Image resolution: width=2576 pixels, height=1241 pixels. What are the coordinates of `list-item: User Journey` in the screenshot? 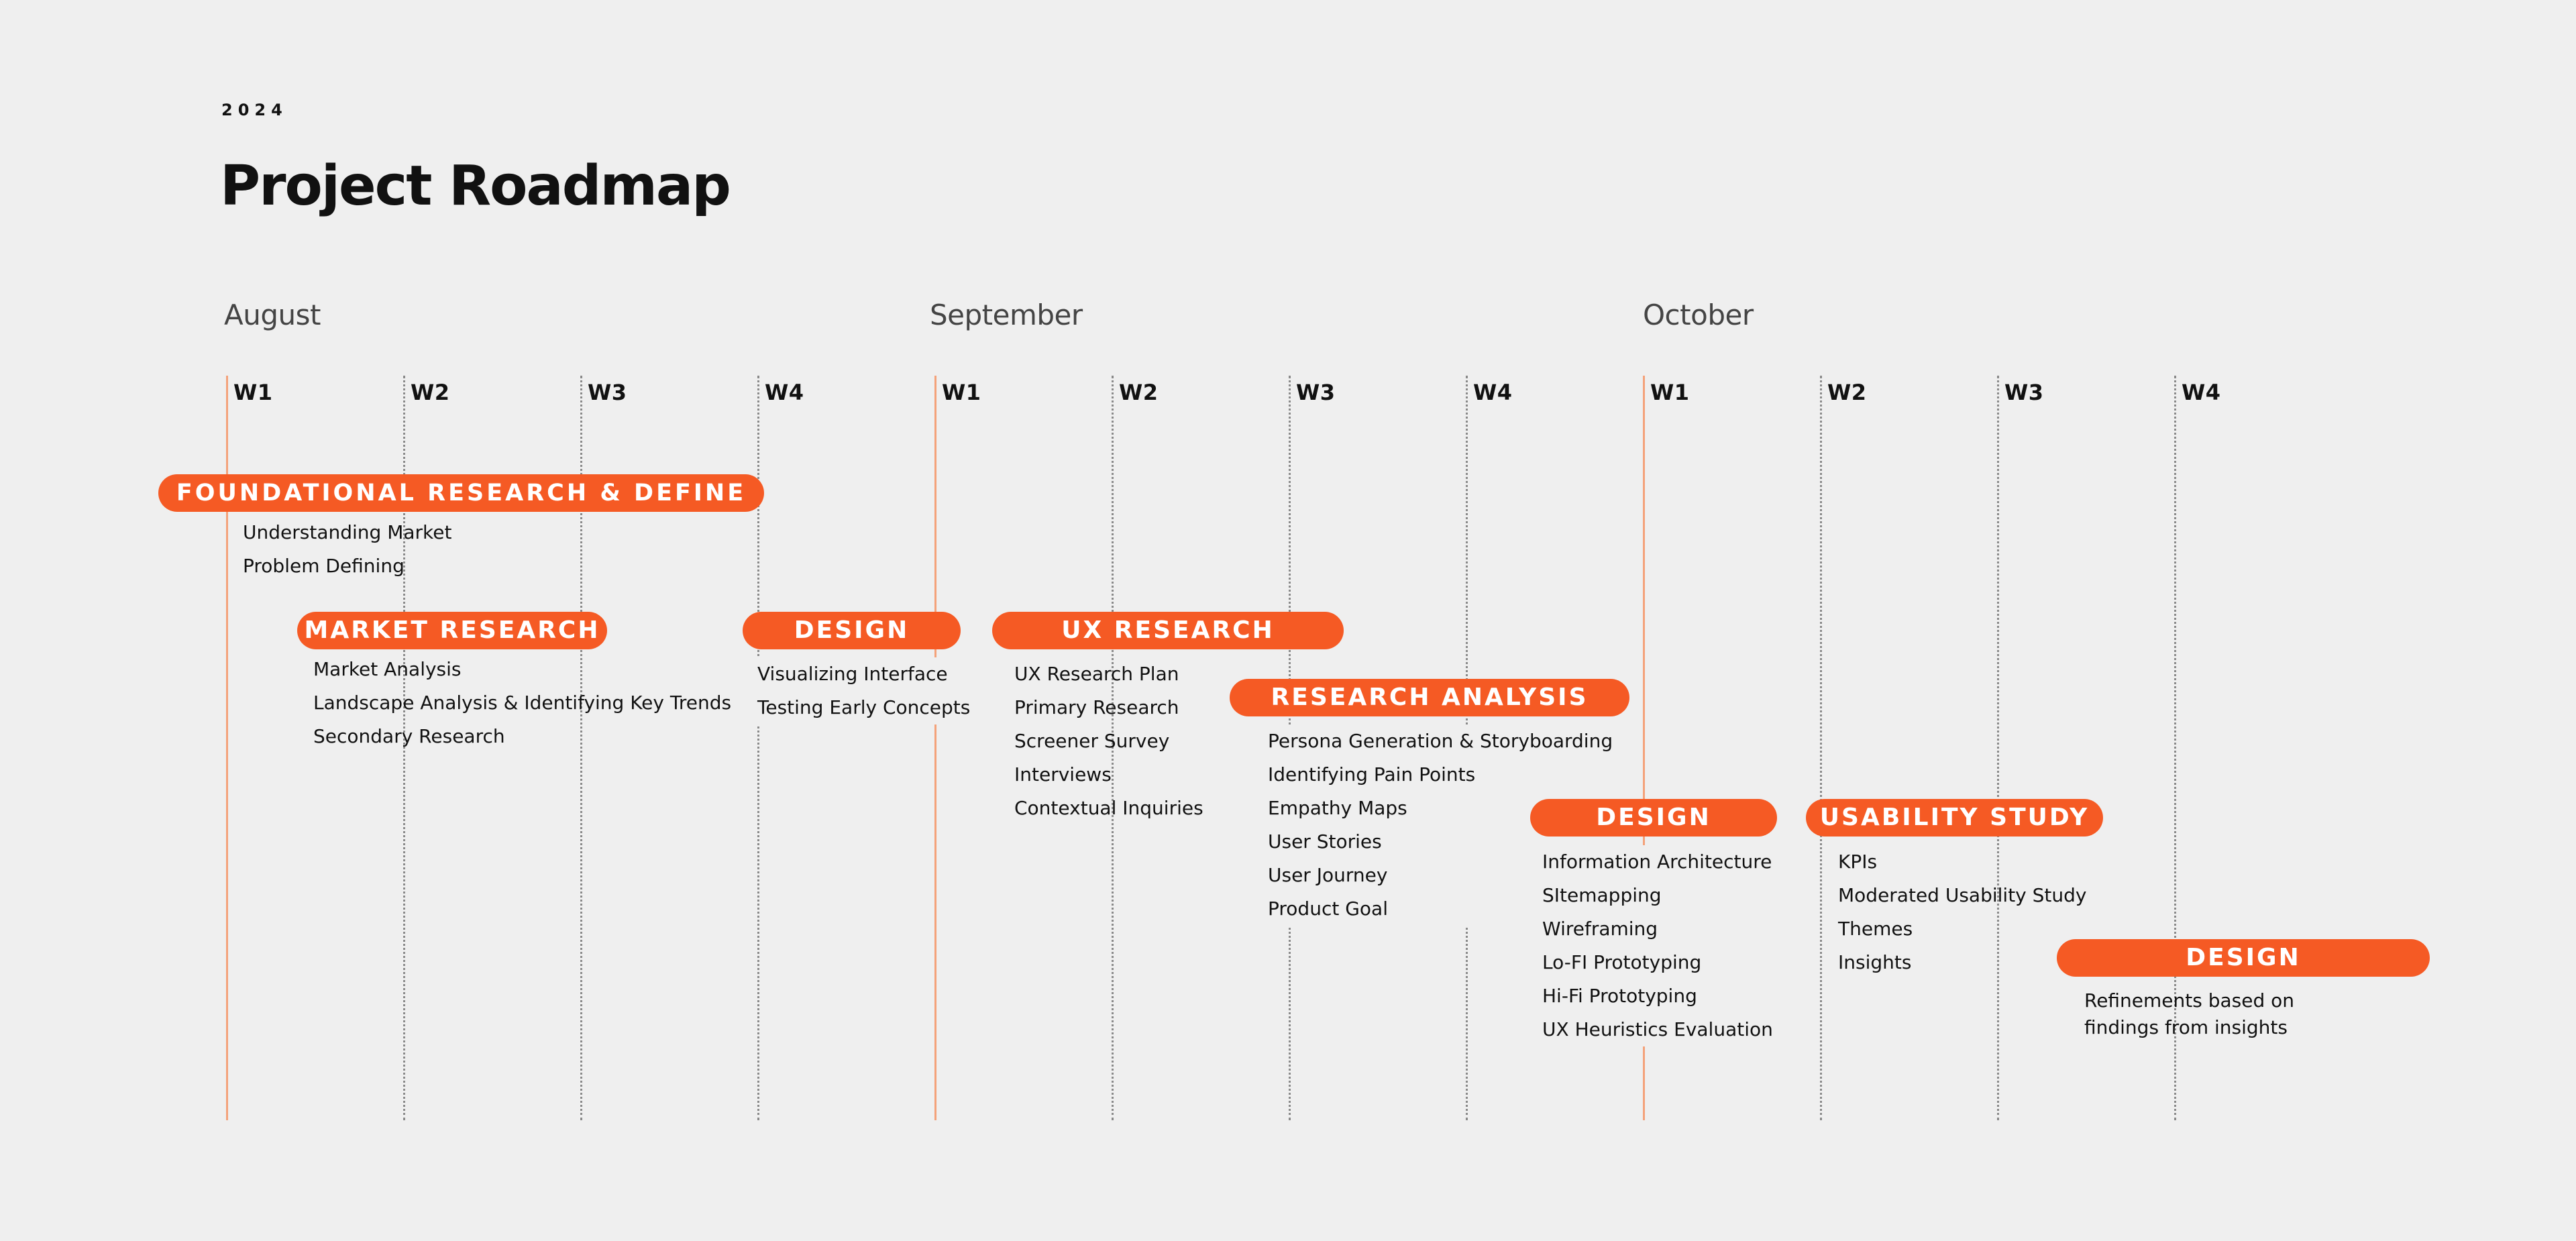 It's located at (1328, 875).